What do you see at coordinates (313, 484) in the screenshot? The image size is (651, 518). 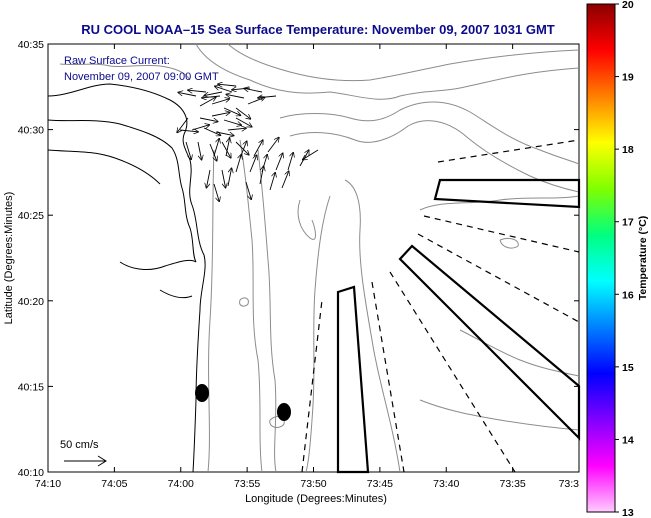 I see `x-tick-label: 73:50` at bounding box center [313, 484].